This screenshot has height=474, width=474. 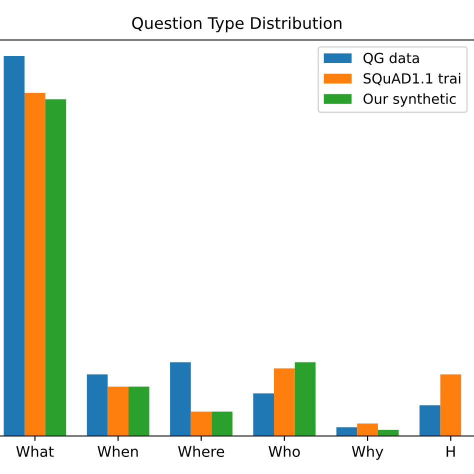 I want to click on legend-label: QG data, so click(x=391, y=58).